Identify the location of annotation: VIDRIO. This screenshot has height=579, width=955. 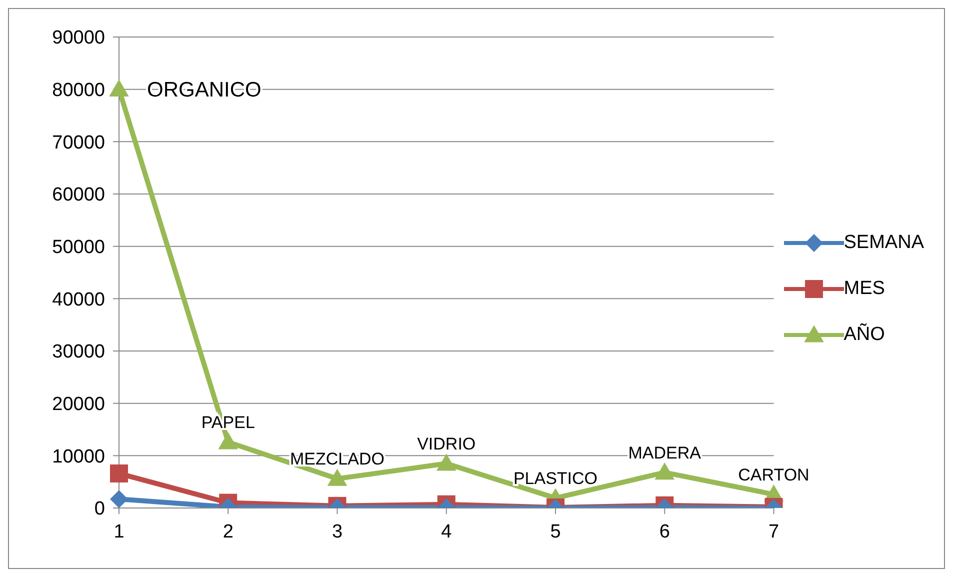
(446, 444).